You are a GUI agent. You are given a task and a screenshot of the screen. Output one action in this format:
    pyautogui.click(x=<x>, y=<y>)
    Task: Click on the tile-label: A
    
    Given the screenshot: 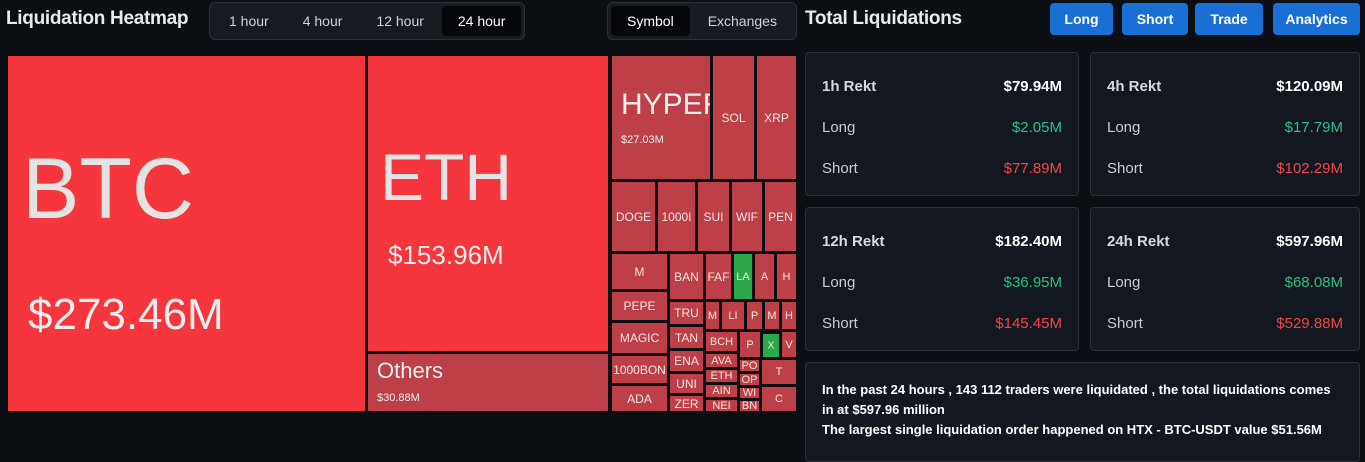 What is the action you would take?
    pyautogui.click(x=764, y=276)
    